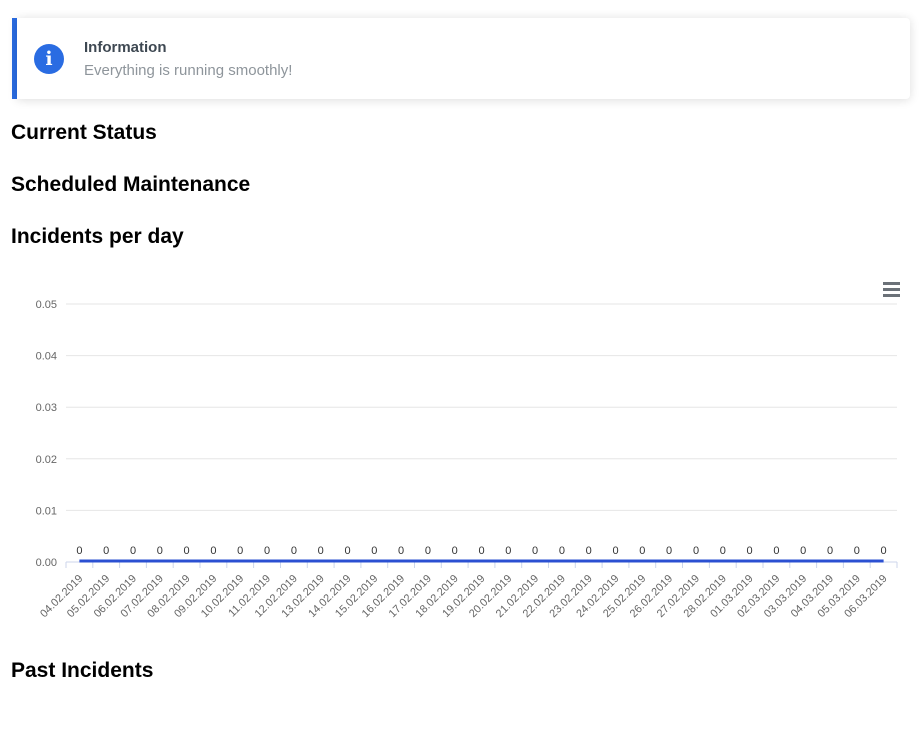  Describe the element at coordinates (46, 511) in the screenshot. I see `svg-text: 0.01` at that location.